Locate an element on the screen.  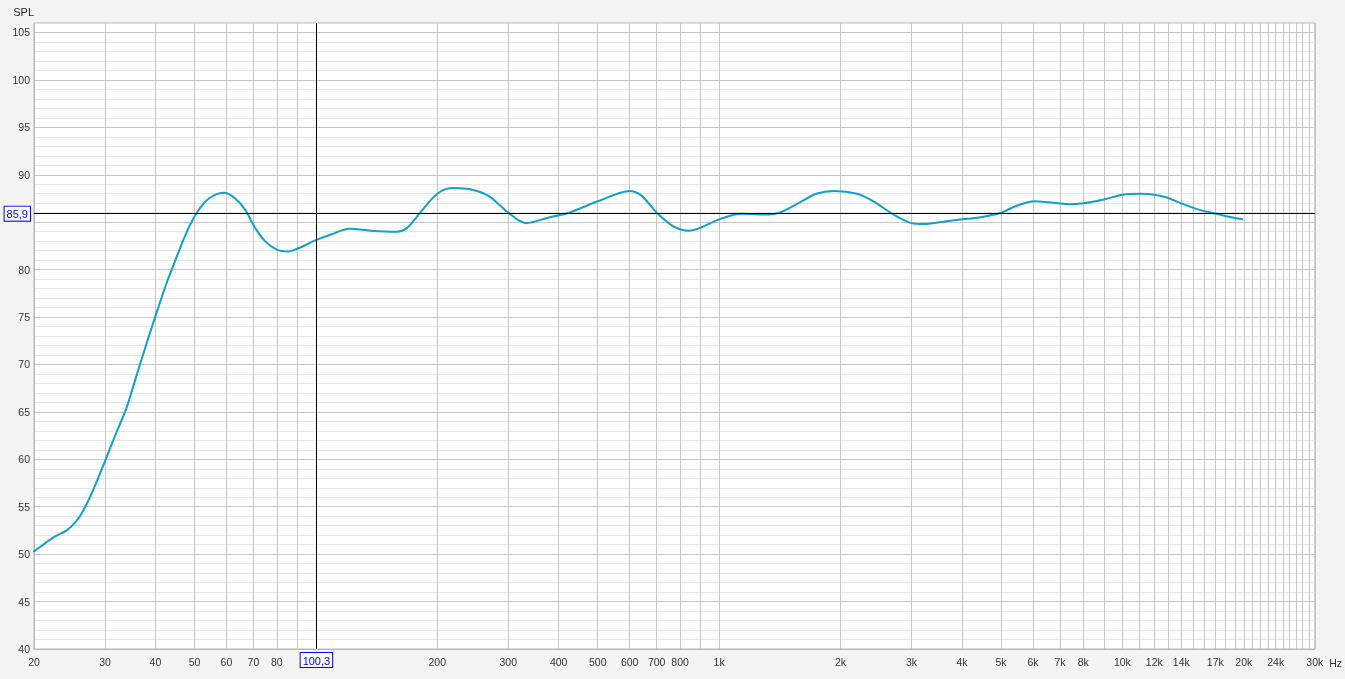
x-tick-label: 20k is located at coordinates (1244, 661).